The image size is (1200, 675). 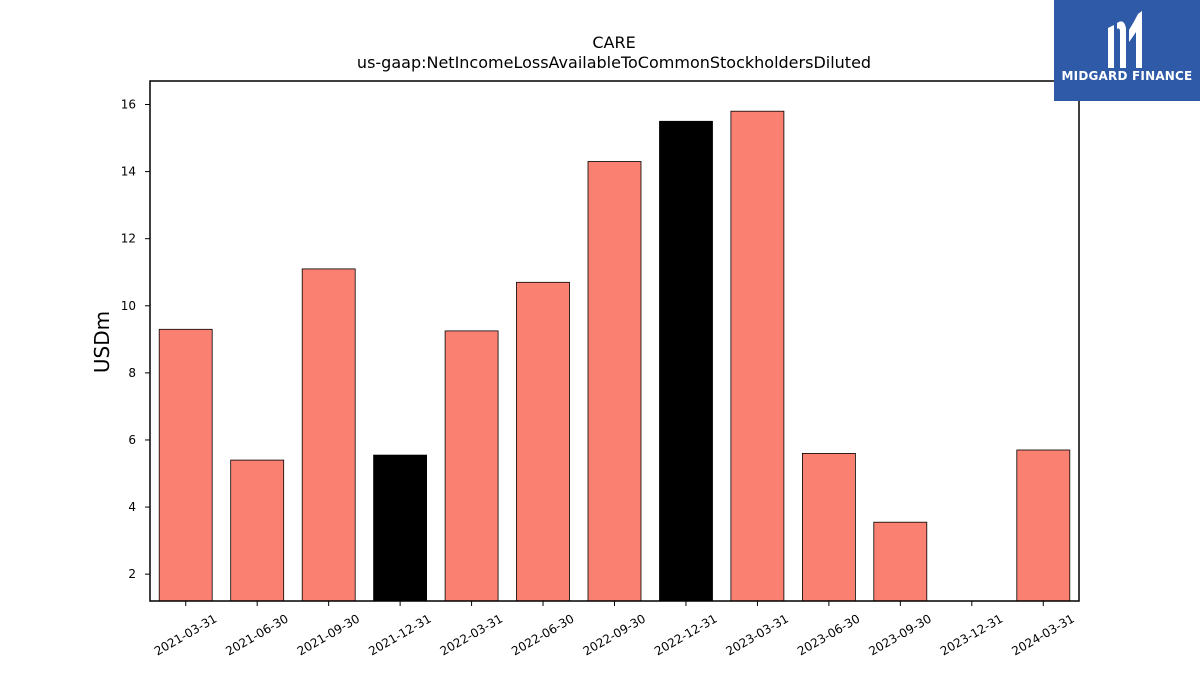 I want to click on y-tick-label: 8, so click(x=132, y=373).